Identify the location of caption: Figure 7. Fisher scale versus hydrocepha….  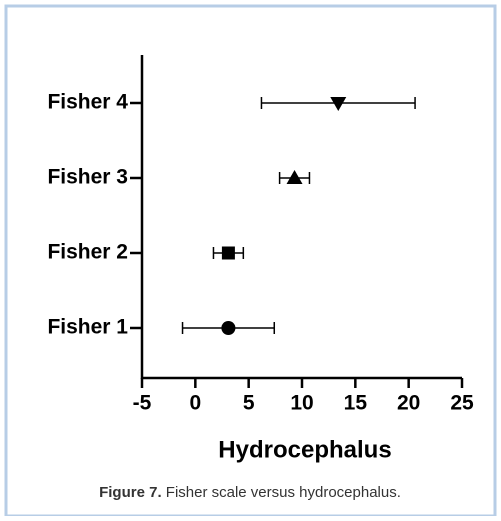
(250, 492).